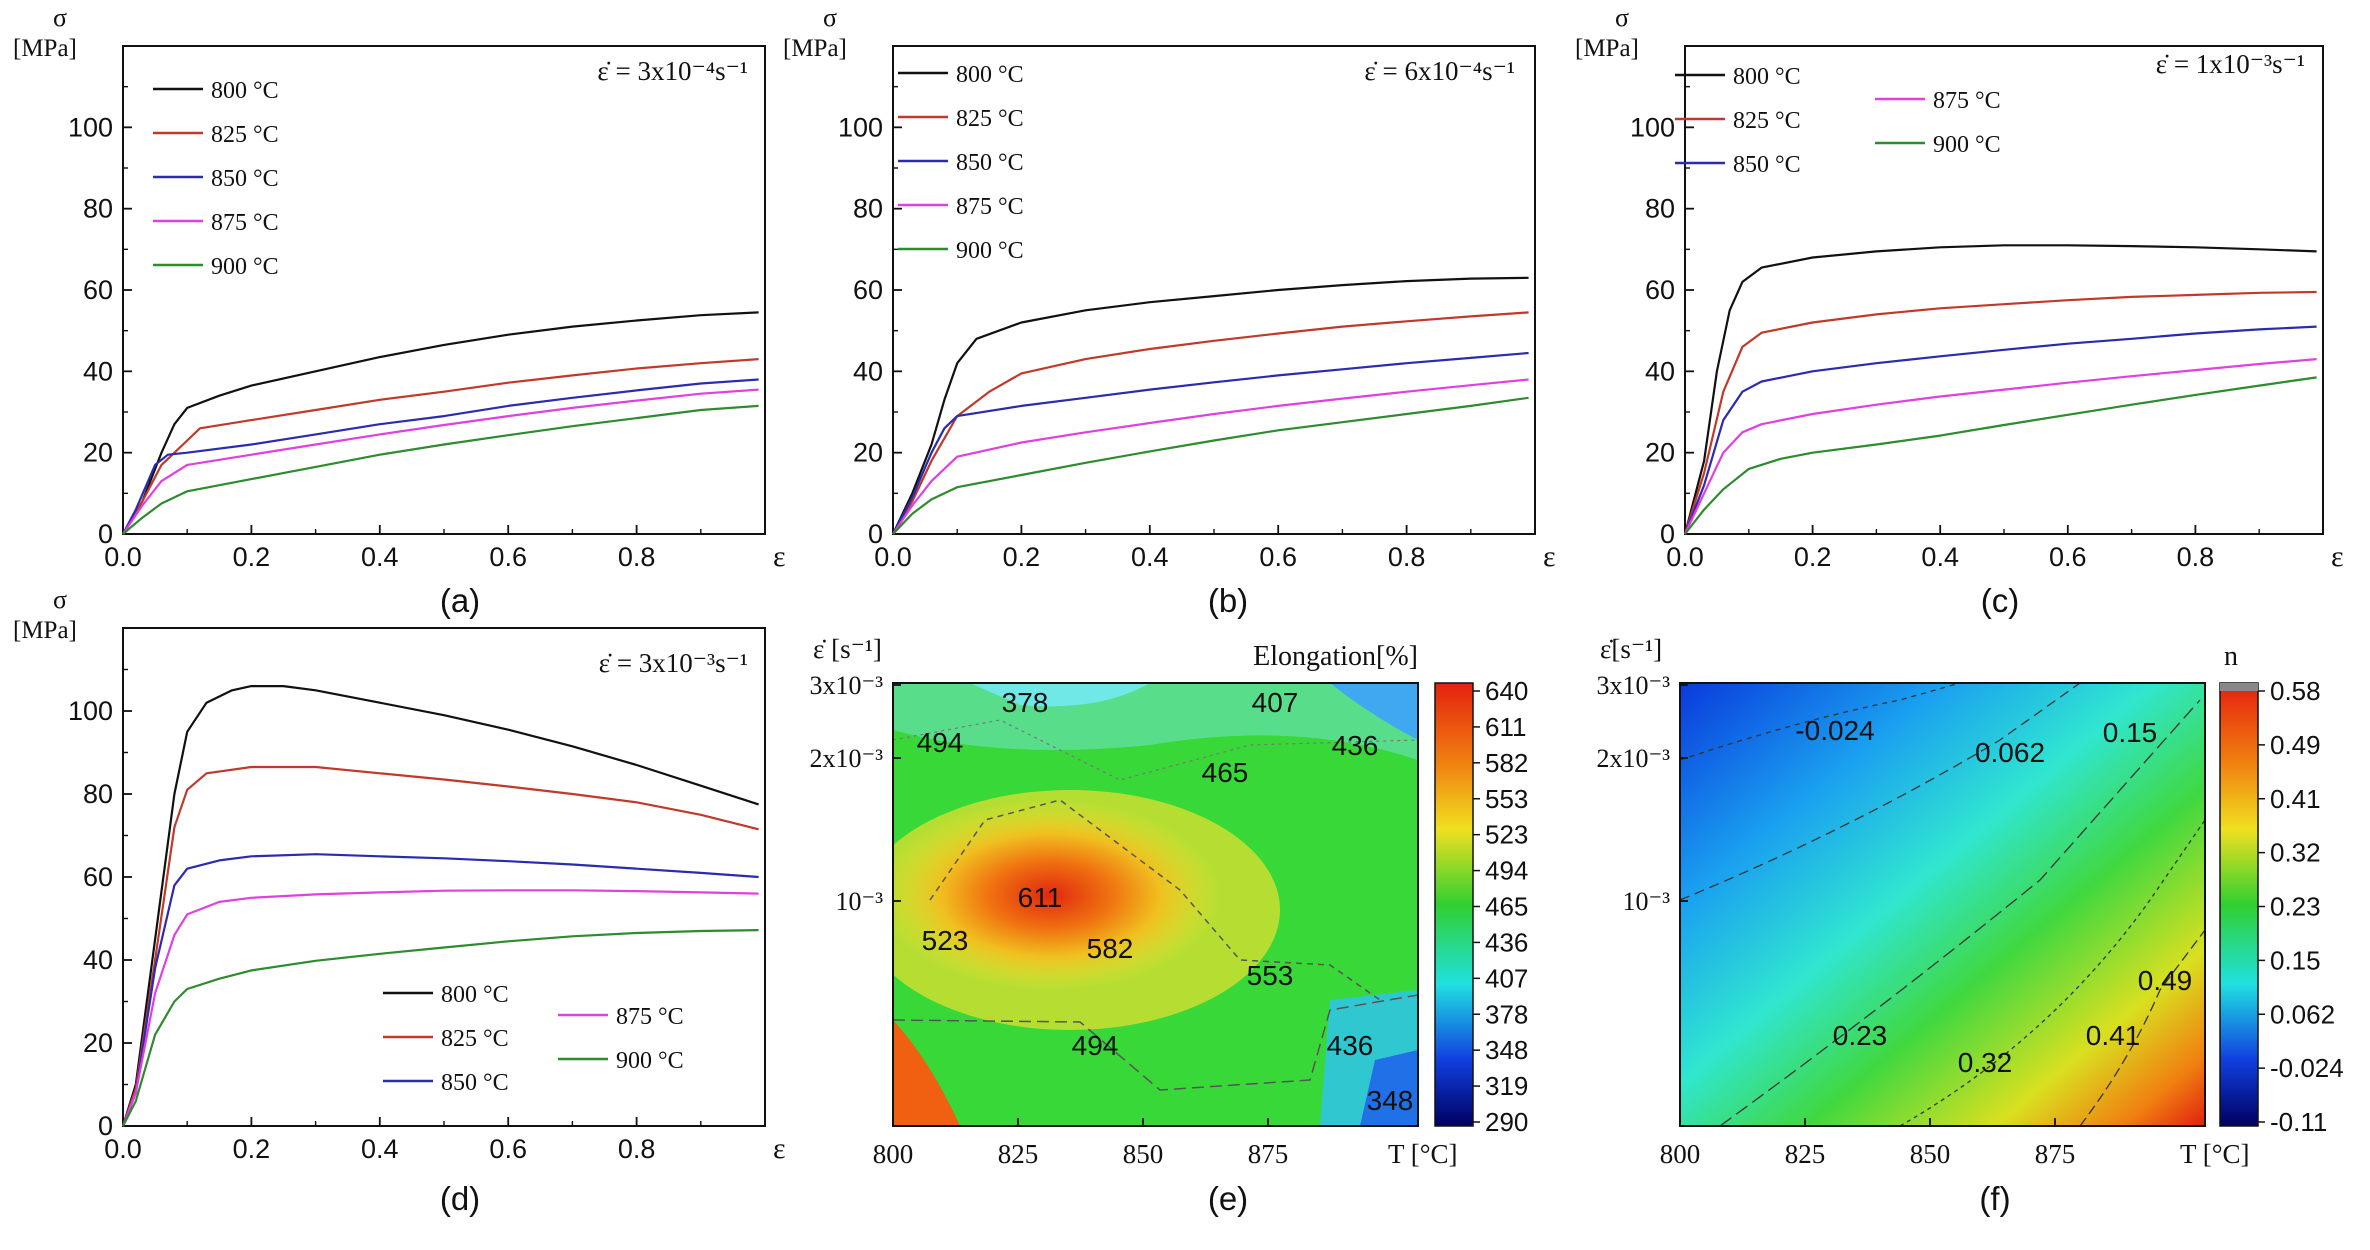 The width and height of the screenshot is (2370, 1250). I want to click on elongation-contour-label: 553, so click(1270, 975).